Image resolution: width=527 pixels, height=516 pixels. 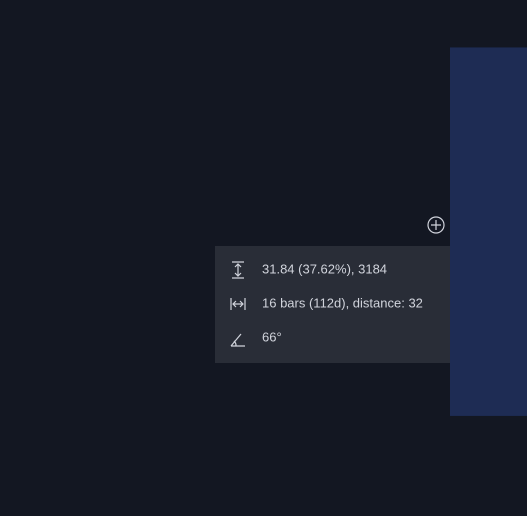 What do you see at coordinates (324, 268) in the screenshot?
I see `price-range: 31.84 (37.62%), 3184` at bounding box center [324, 268].